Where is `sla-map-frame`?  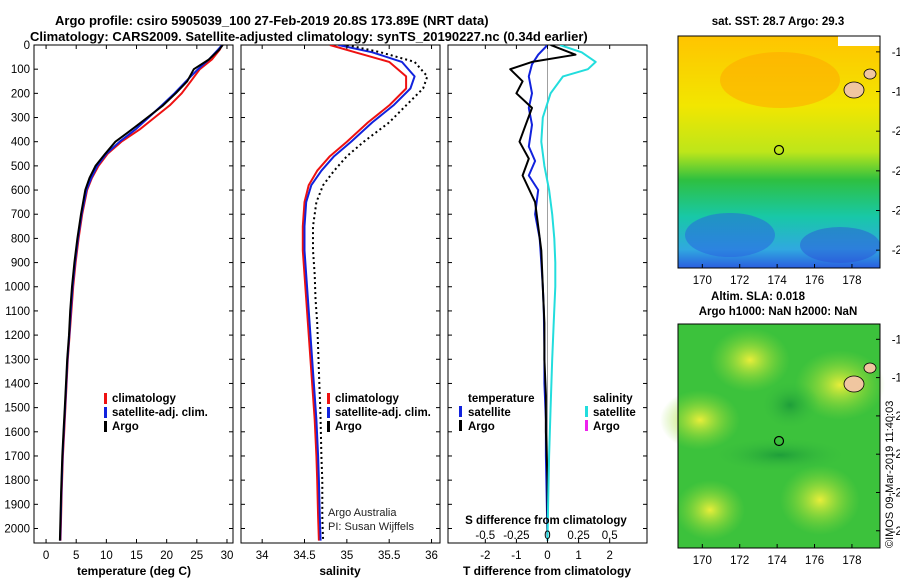
sla-map-frame is located at coordinates (779, 436).